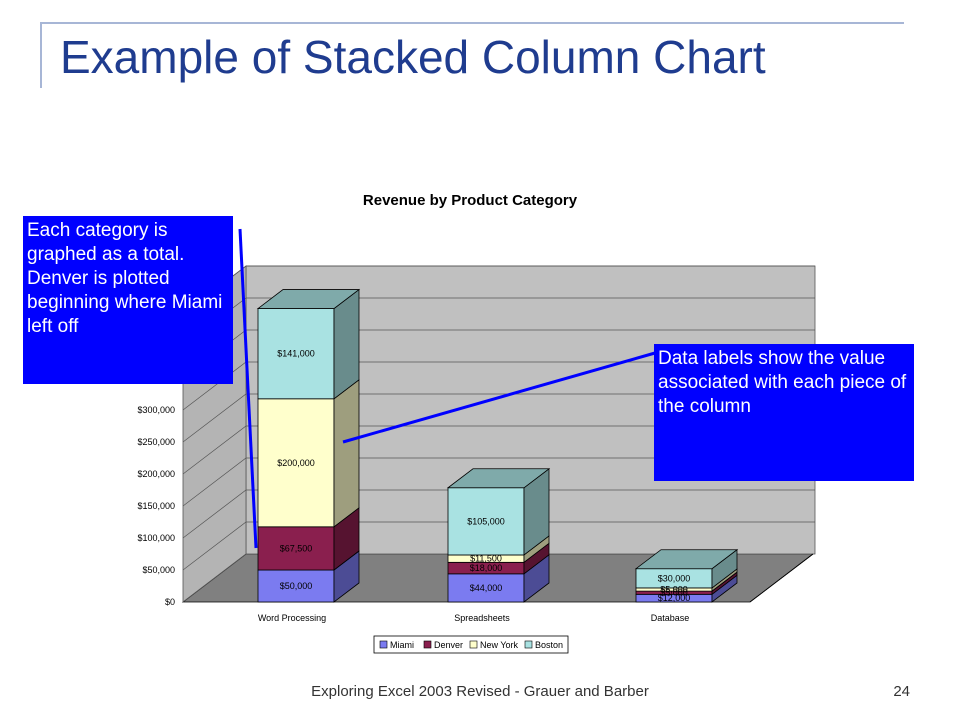  I want to click on x-category-label: Database, so click(670, 618).